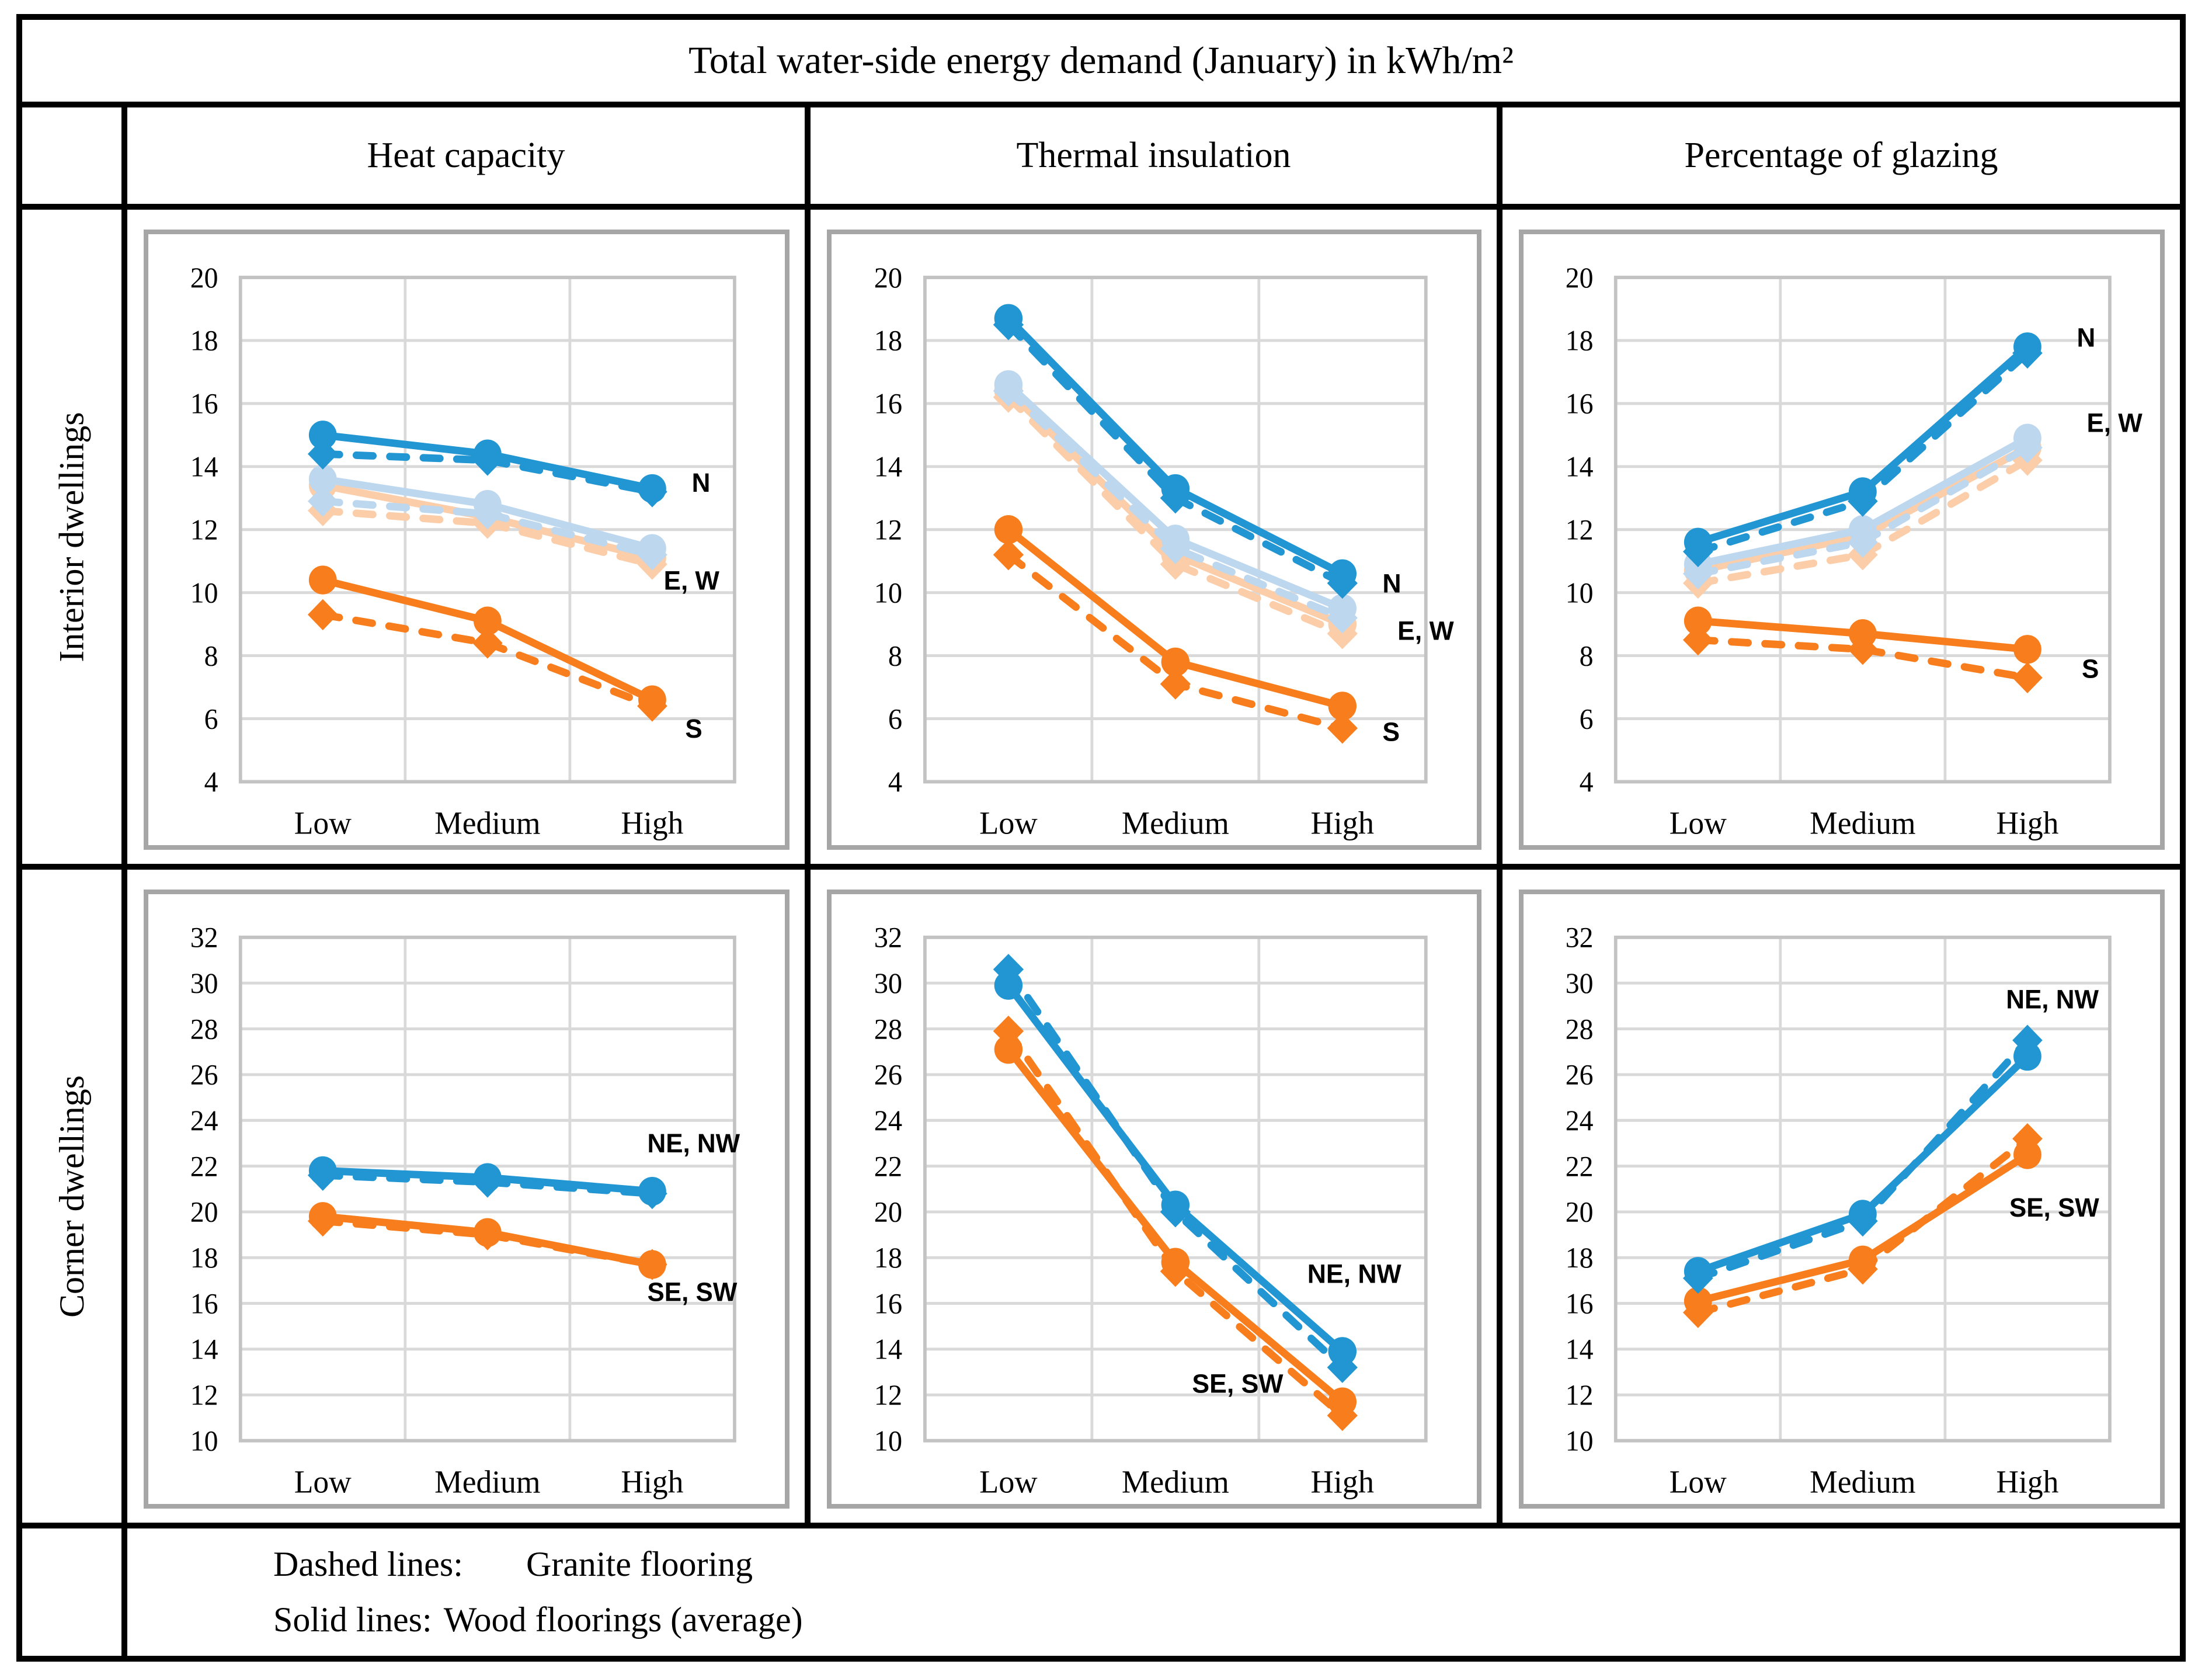 The image size is (2212, 1678). I want to click on chart-interior-thermal-insulation: 4 6 8 10 12 14 16 18 20 Low Medium High N E, W S, so click(1164, 551).